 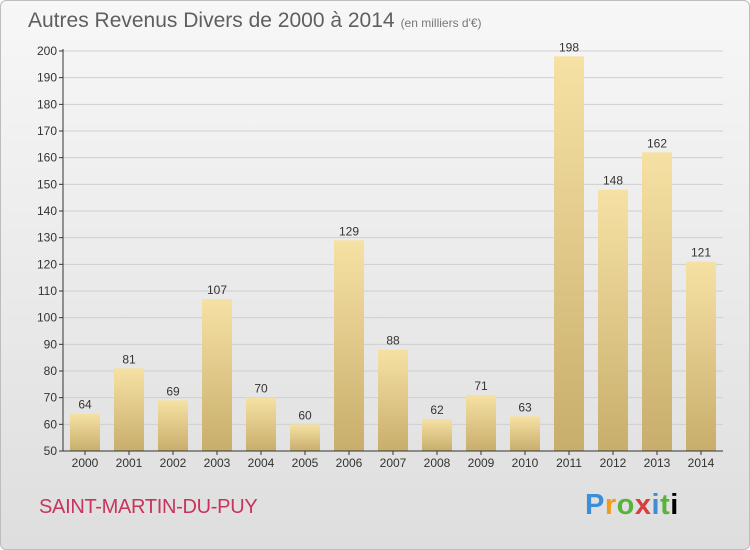 I want to click on logo-letter: t, so click(x=665, y=505).